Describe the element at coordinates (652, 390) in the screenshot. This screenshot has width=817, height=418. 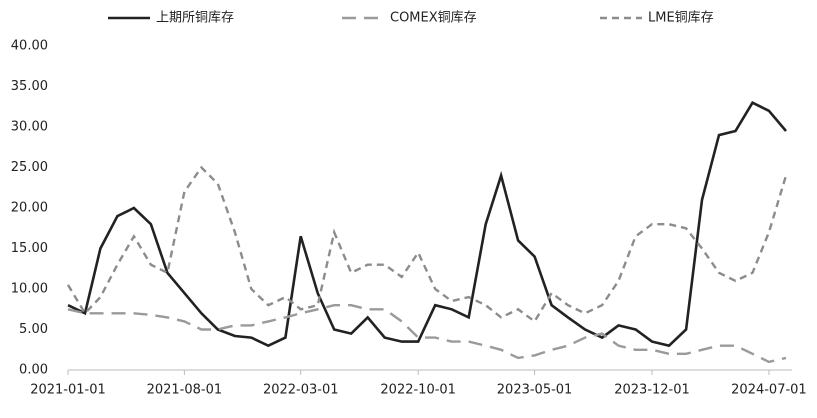
I see `x-tick-label: 2023-12-01` at that location.